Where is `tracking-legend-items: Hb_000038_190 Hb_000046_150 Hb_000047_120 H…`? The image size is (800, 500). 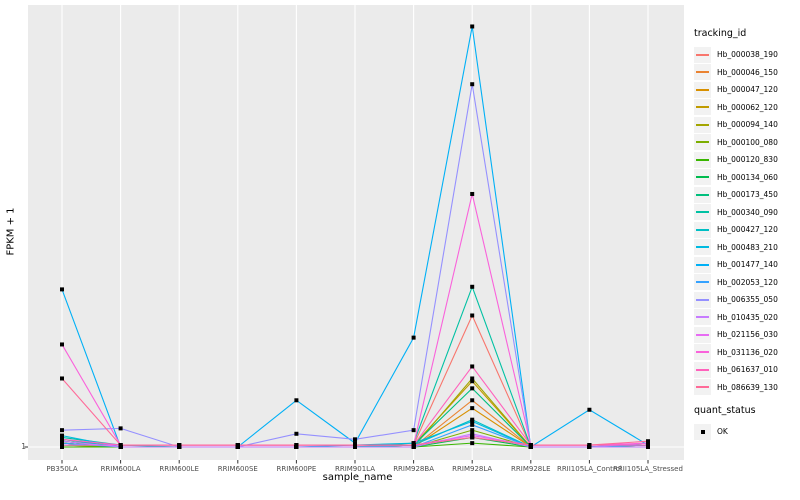 tracking-legend-items: Hb_000038_190 Hb_000046_150 Hb_000047_120 H… is located at coordinates (746, 221).